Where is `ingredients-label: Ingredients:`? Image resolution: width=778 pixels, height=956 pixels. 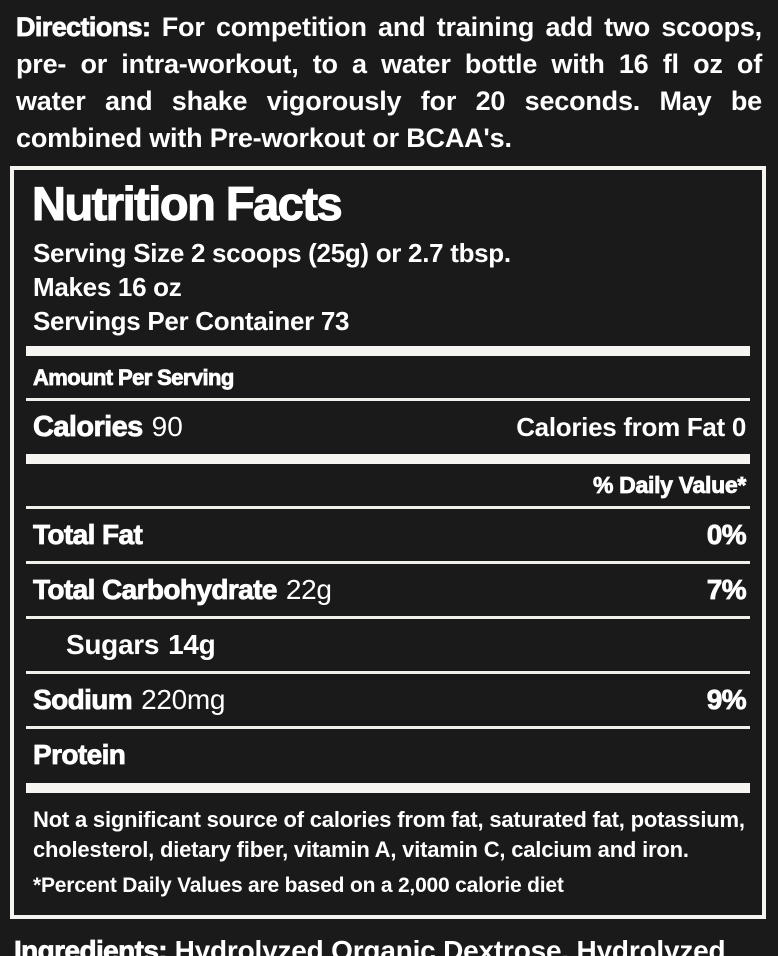
ingredients-label: Ingredients: is located at coordinates (91, 945).